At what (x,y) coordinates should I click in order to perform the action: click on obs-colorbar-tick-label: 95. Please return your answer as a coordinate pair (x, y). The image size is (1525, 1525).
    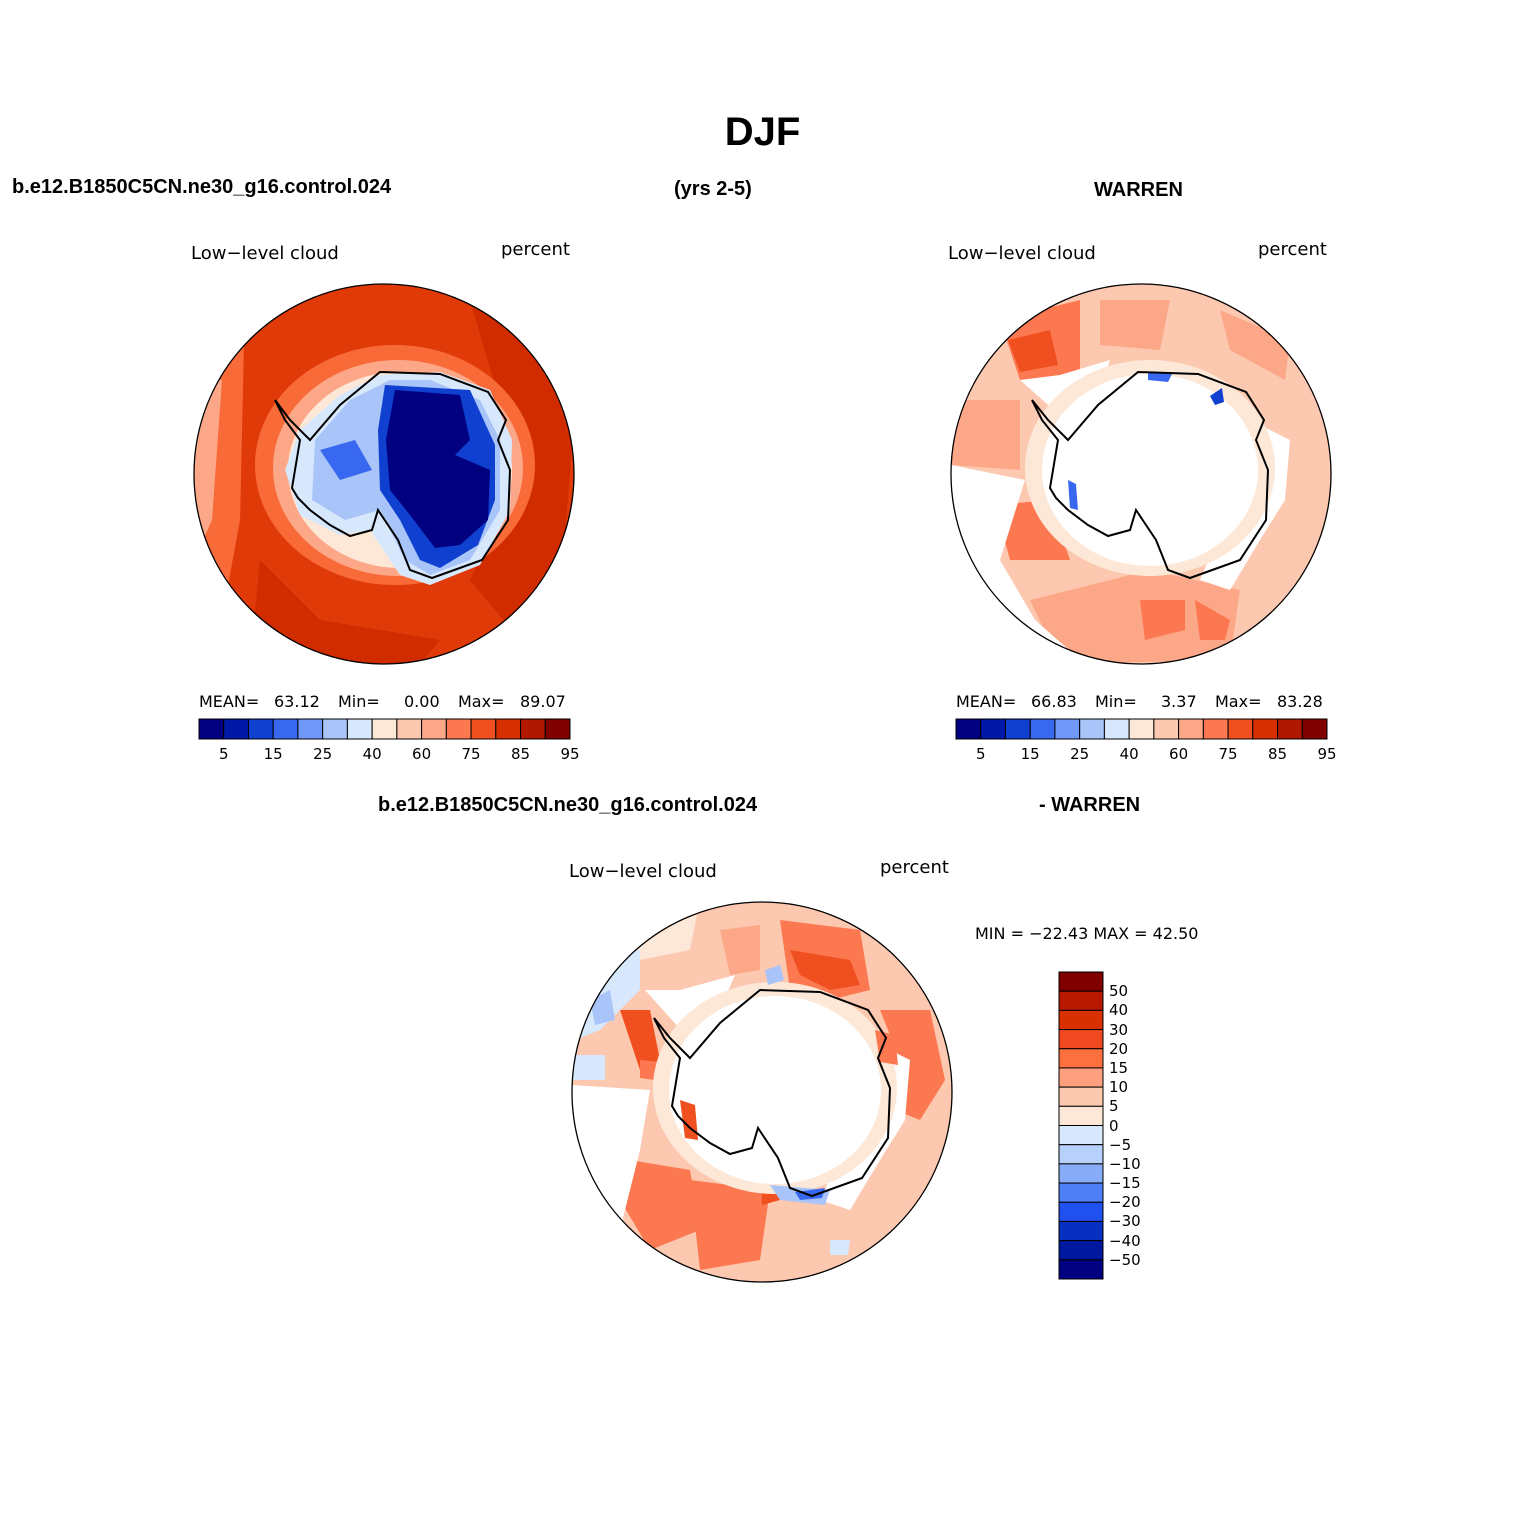
    Looking at the image, I should click on (1327, 754).